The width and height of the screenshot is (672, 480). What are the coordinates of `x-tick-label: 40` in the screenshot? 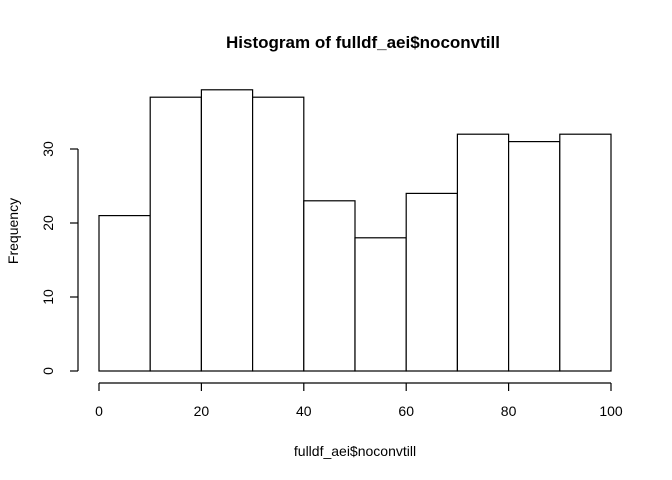 It's located at (304, 411).